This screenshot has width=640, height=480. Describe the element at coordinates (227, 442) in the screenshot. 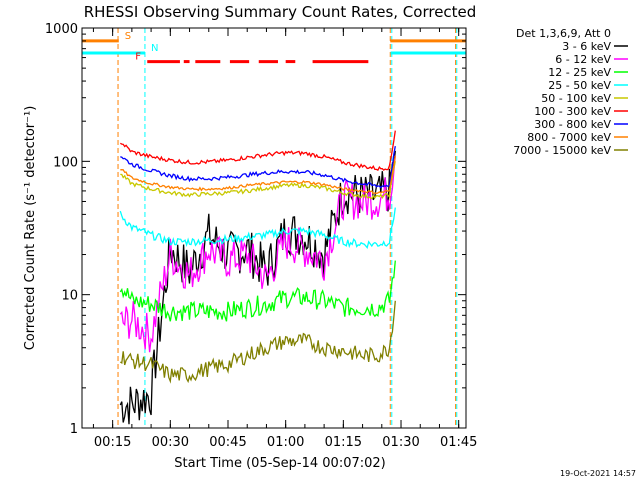

I see `x-tick-label: 00:45` at that location.